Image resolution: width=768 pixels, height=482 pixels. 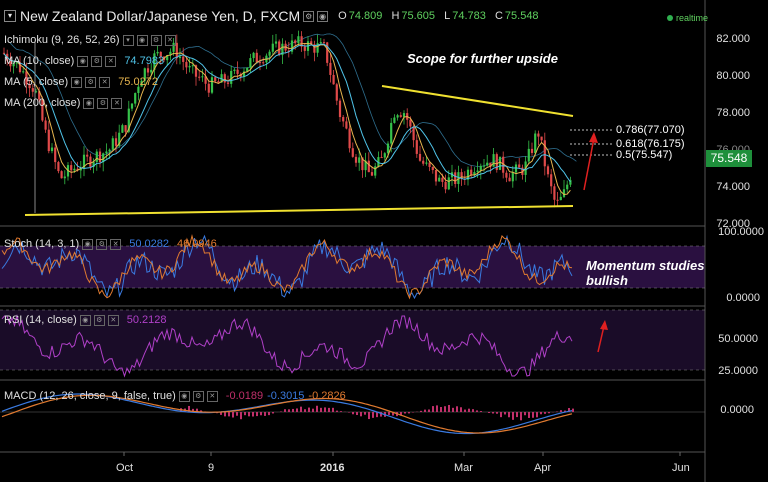 I want to click on legend-ma200: MA (200, close) ◉ ⚙ ✕, so click(x=63, y=103).